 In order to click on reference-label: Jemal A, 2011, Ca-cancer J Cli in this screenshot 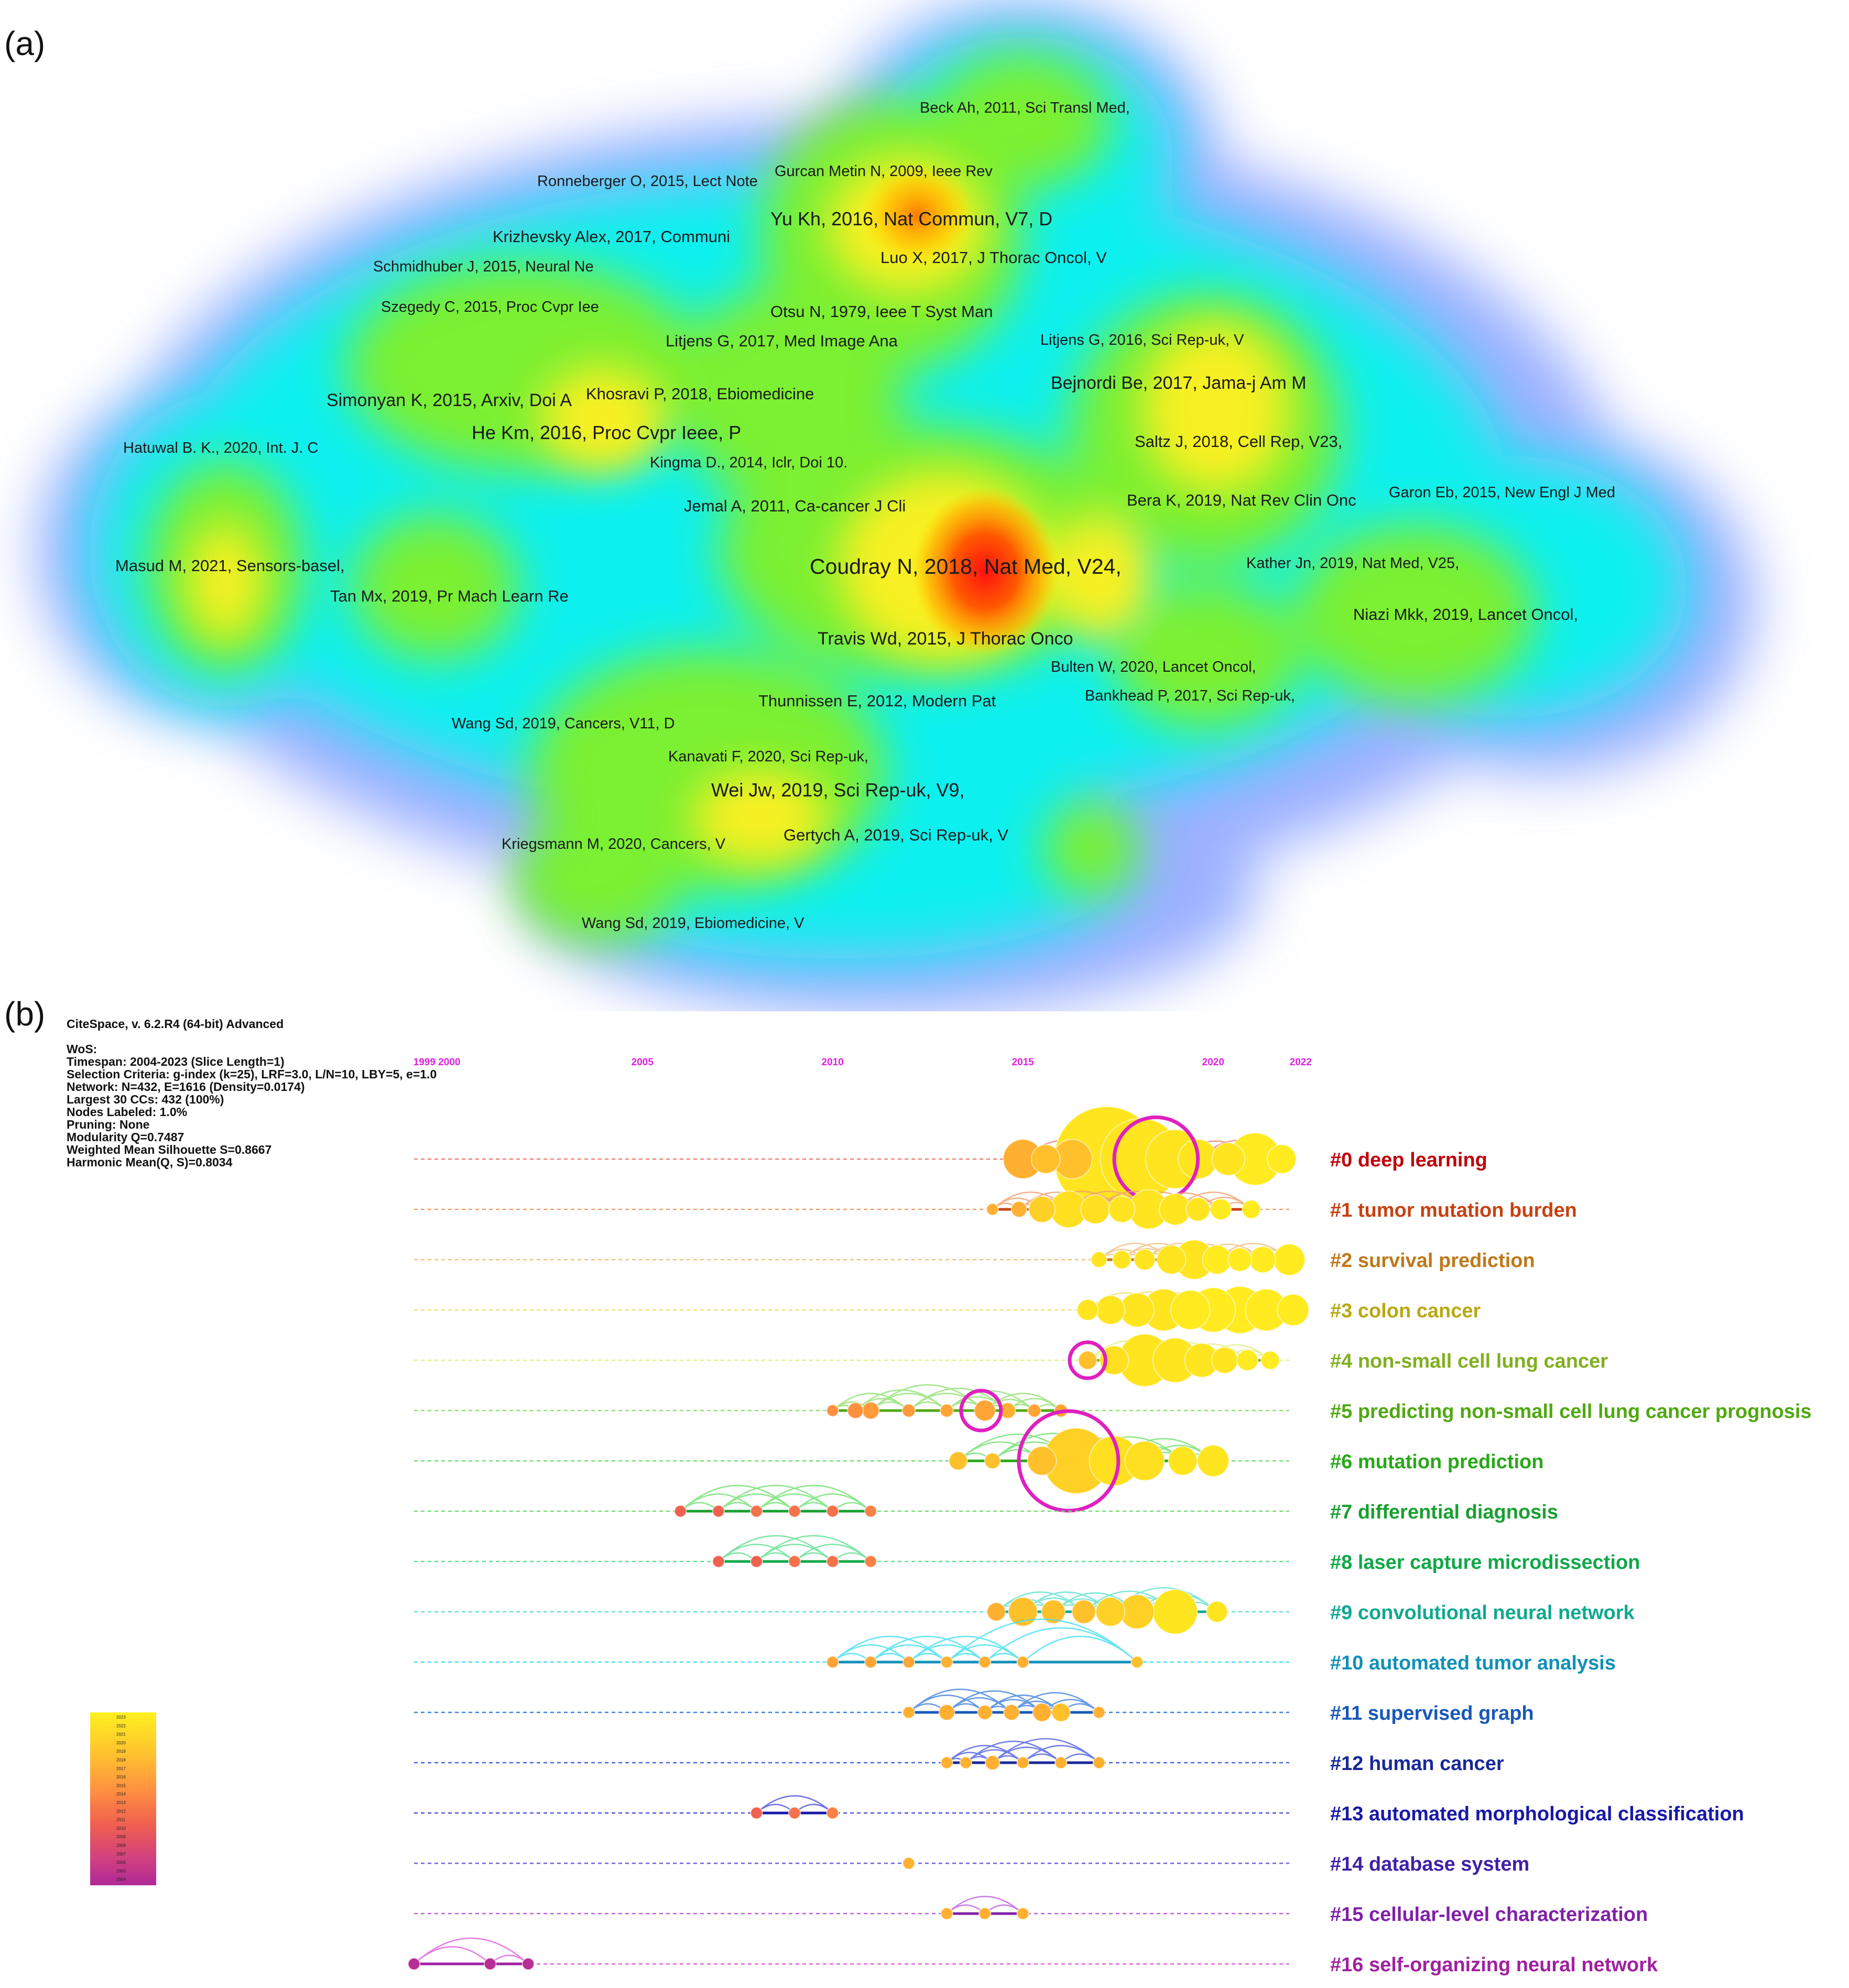, I will do `click(795, 506)`.